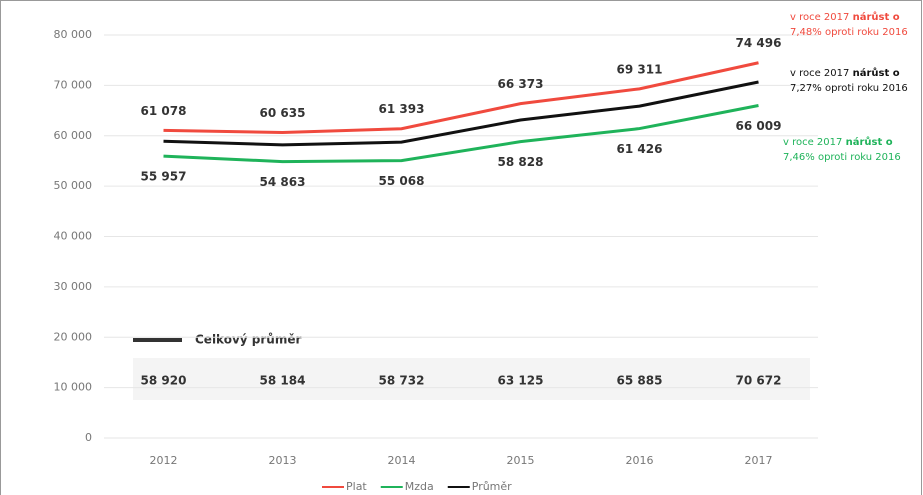 The image size is (923, 495). What do you see at coordinates (73, 135) in the screenshot?
I see `y-tick-label: 60 000` at bounding box center [73, 135].